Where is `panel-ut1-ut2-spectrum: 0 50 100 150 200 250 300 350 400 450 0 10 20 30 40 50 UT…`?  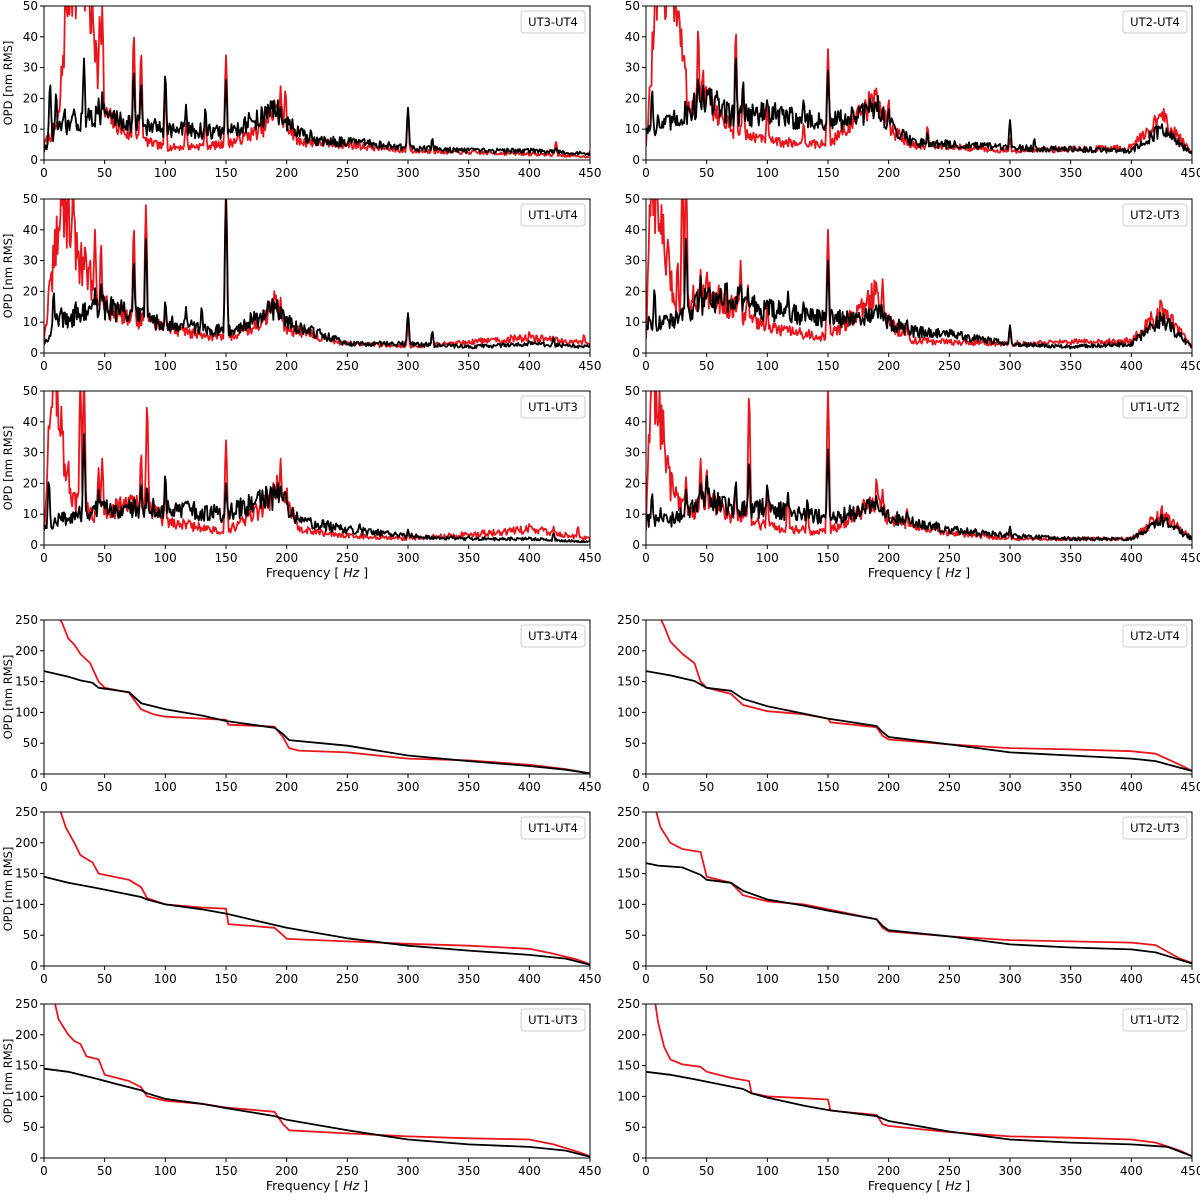
panel-ut1-ut2-spectrum: 0 50 100 150 200 250 300 350 400 450 0 10 20 30 40 50 UT… is located at coordinates (912, 482).